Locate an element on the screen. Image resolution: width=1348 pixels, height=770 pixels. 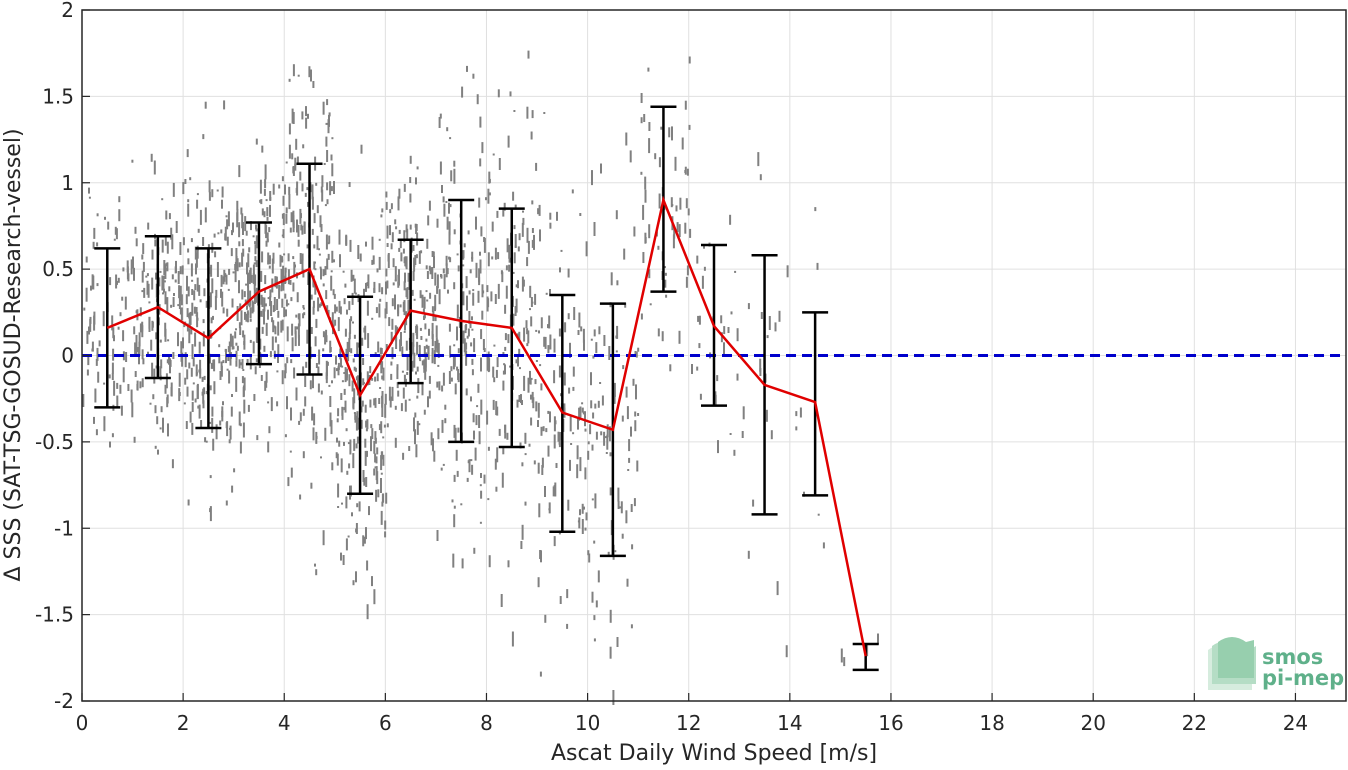
x-tick-label: 0 is located at coordinates (82, 723).